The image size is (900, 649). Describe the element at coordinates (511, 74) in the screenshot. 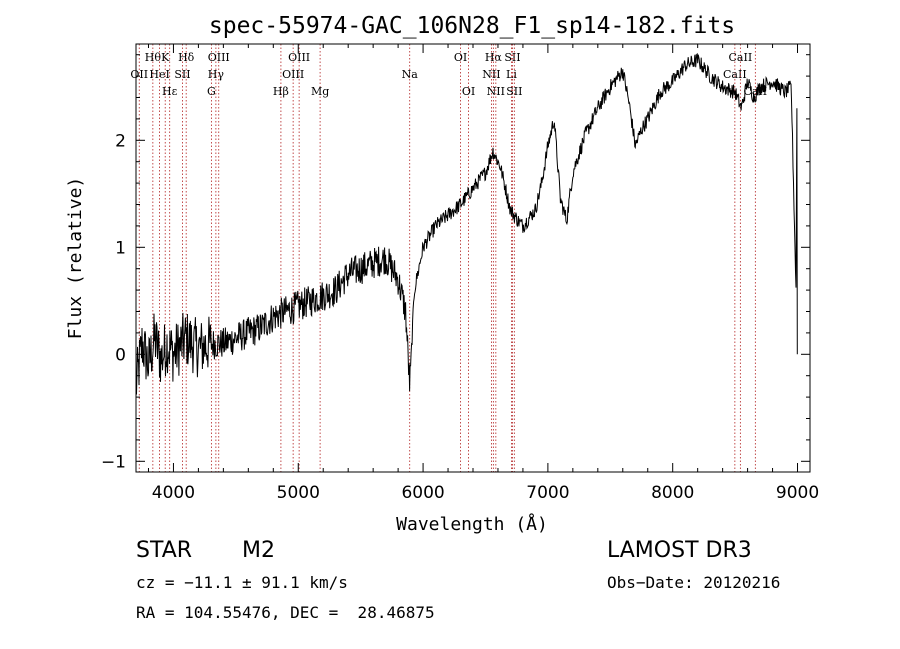

I see `line-label-6708: Li` at that location.